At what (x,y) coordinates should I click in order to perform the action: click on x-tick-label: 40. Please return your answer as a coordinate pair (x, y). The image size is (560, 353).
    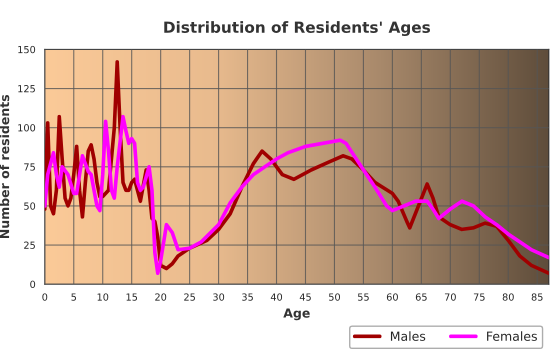
    Looking at the image, I should click on (276, 297).